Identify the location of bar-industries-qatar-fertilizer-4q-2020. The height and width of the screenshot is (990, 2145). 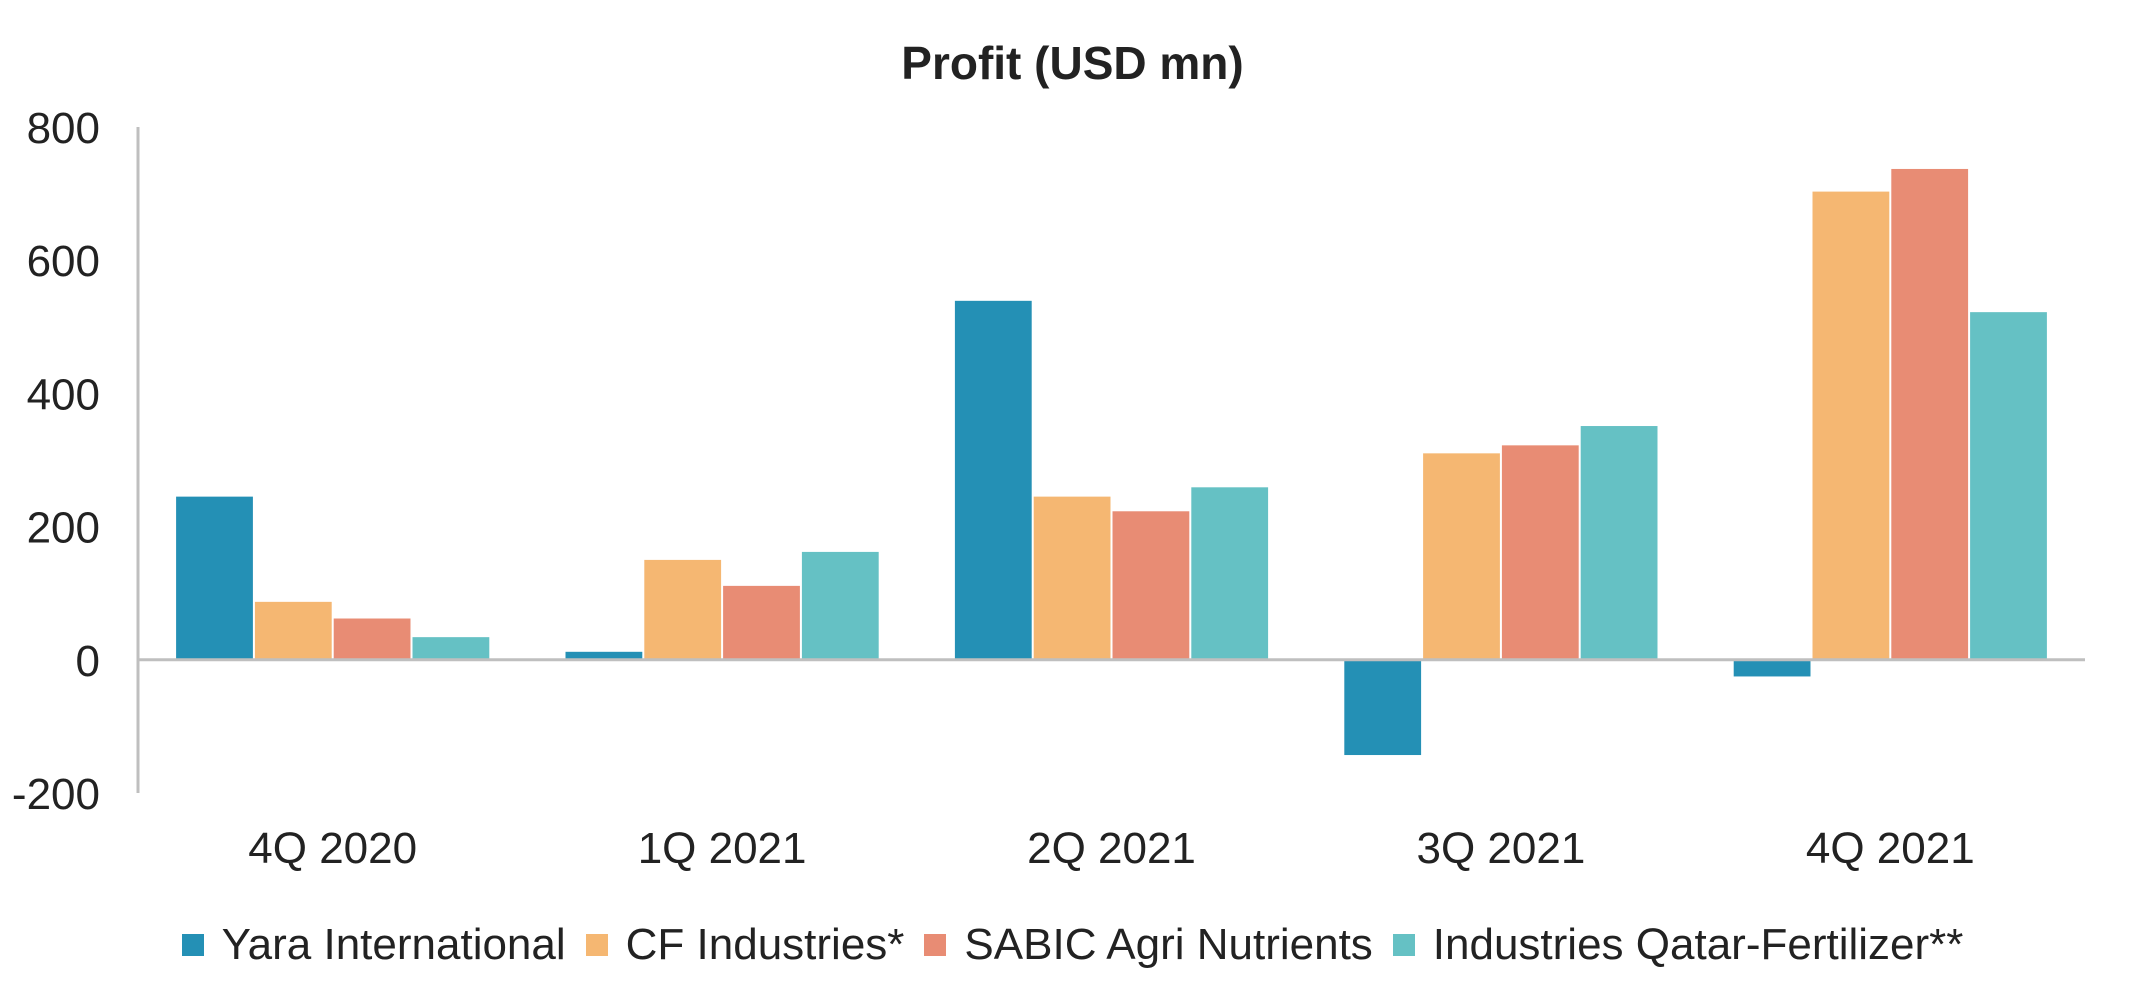
(451, 648).